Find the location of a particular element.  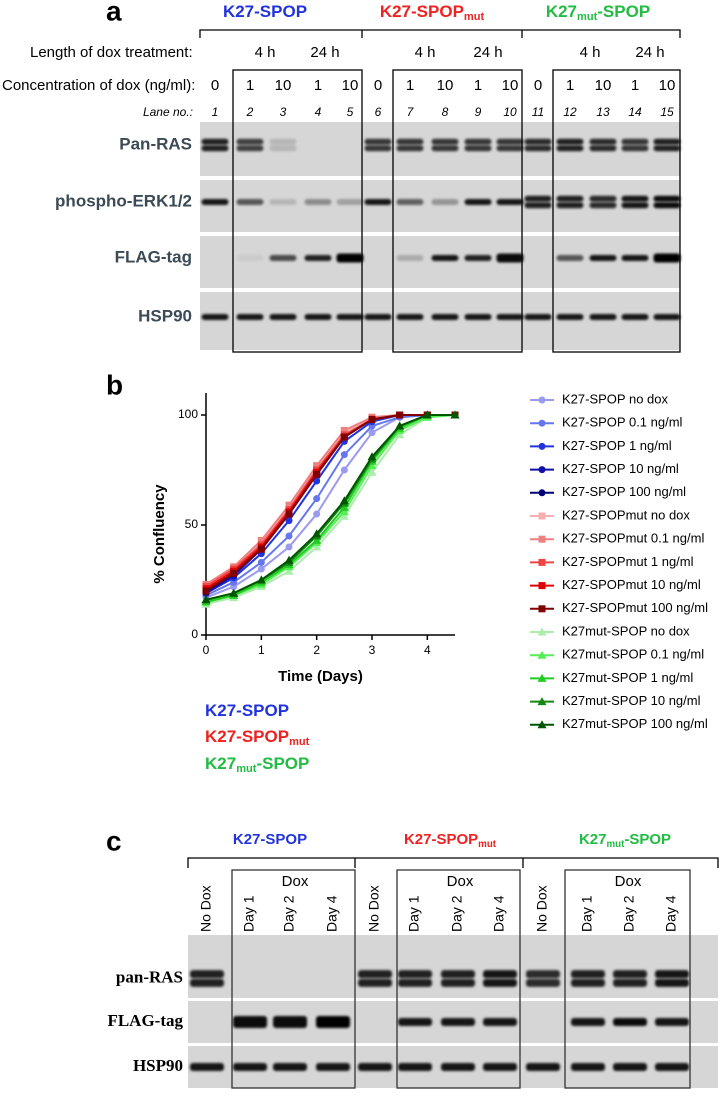

legend-label: K27-SPOP 100 ng/ml is located at coordinates (624, 491).